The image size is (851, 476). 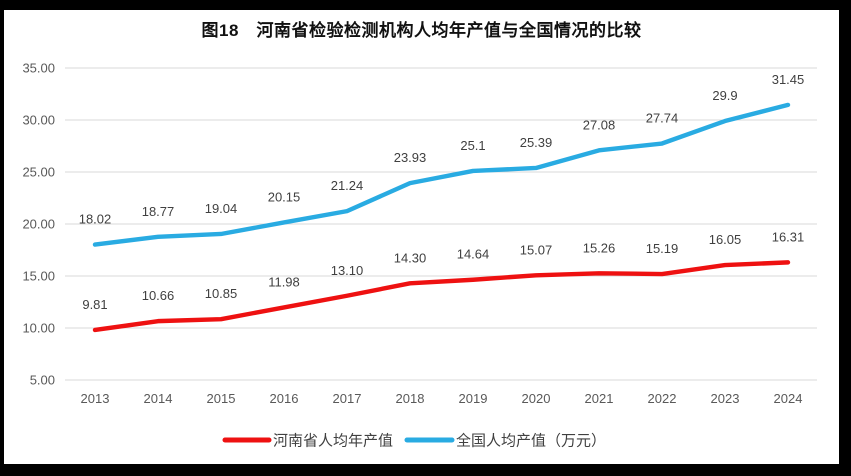 I want to click on legend-label-henan: 河南省人均年产值, so click(x=333, y=441).